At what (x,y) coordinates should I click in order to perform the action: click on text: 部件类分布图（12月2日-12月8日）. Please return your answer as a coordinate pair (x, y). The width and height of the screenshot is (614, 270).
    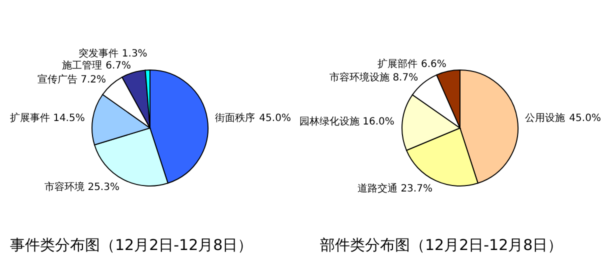
    Looking at the image, I should click on (441, 245).